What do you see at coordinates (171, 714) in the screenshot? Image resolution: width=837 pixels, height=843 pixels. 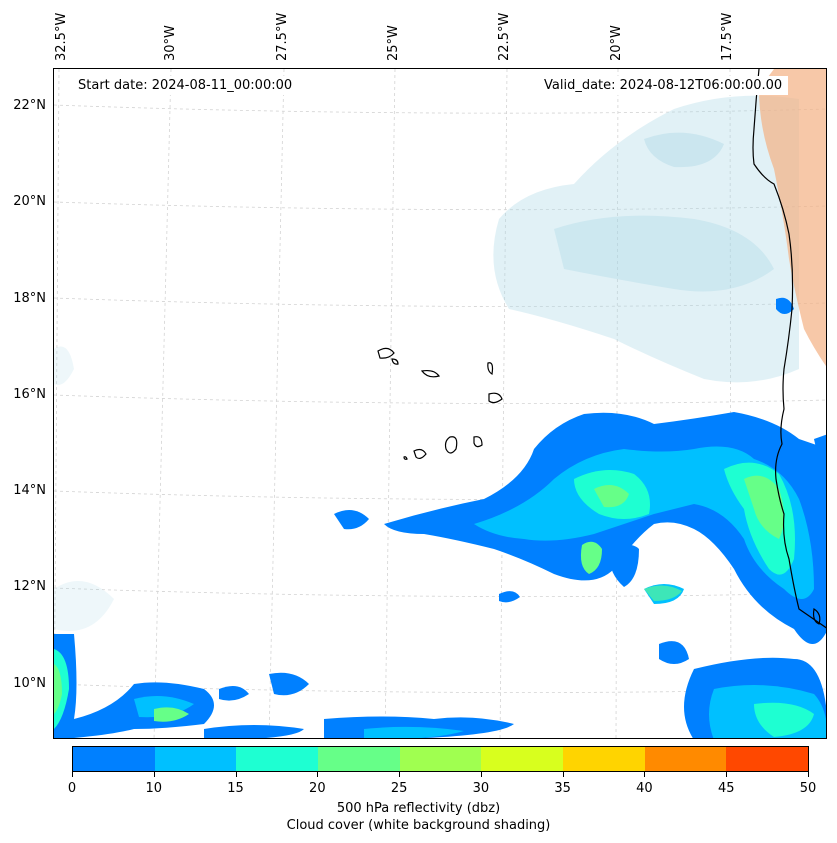 I see `dbz-25-cell-southwest` at bounding box center [171, 714].